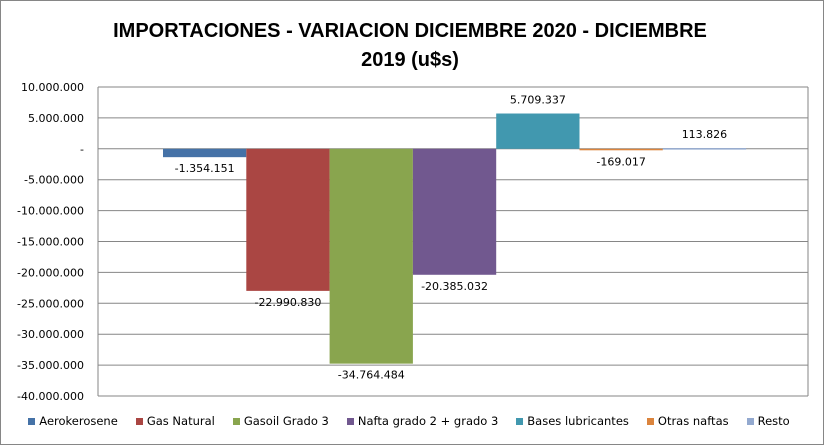  I want to click on data-label: -20.385.032, so click(454, 286).